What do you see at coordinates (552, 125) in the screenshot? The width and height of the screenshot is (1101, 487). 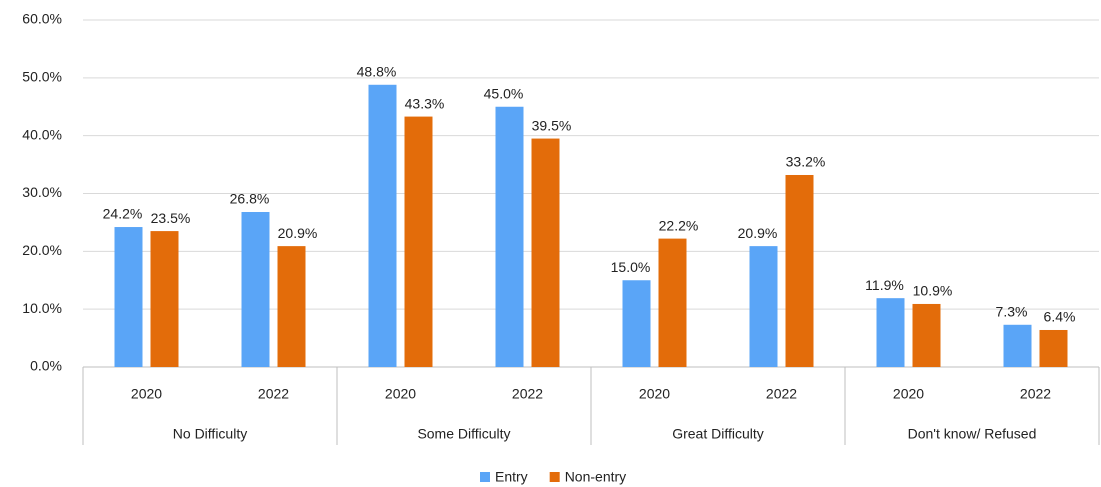 I see `data-label: 39.5%` at bounding box center [552, 125].